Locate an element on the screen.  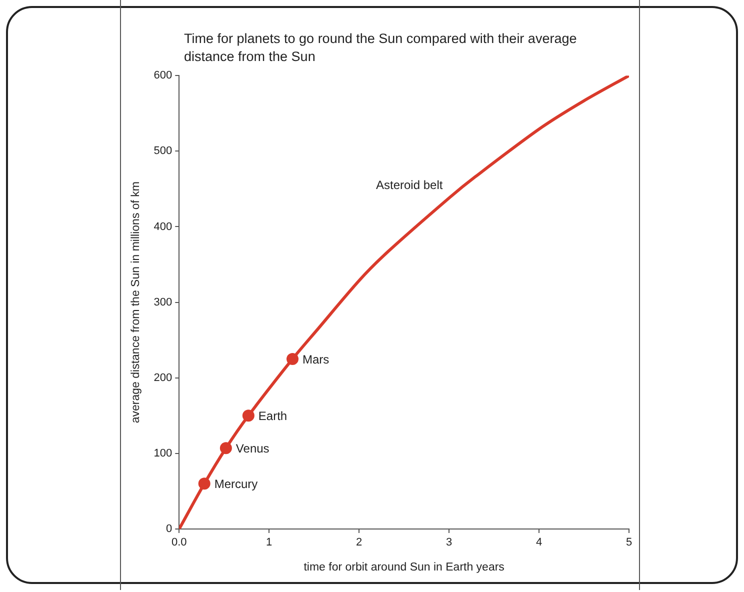
x-tick-label: 3 is located at coordinates (449, 542).